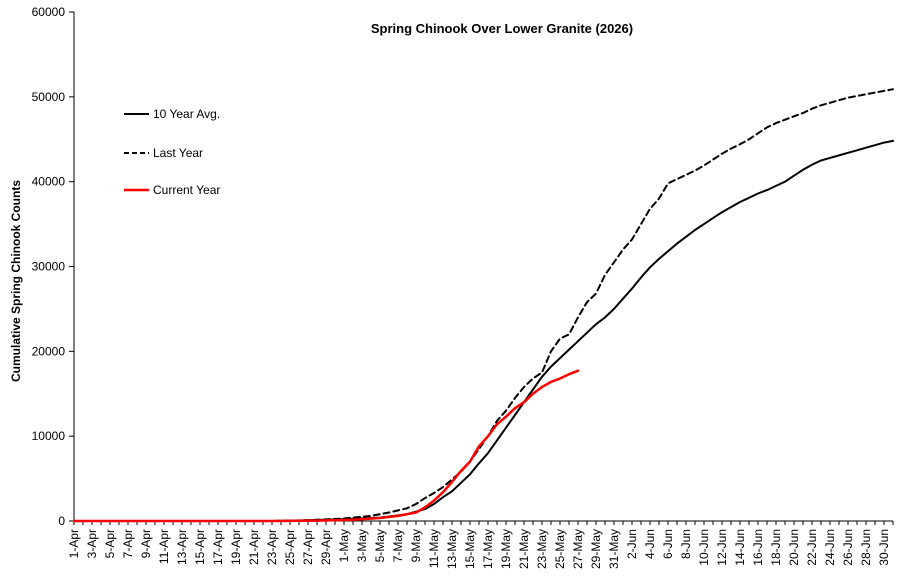 The width and height of the screenshot is (911, 576). Describe the element at coordinates (49, 182) in the screenshot. I see `y-tick-label: 40000` at that location.